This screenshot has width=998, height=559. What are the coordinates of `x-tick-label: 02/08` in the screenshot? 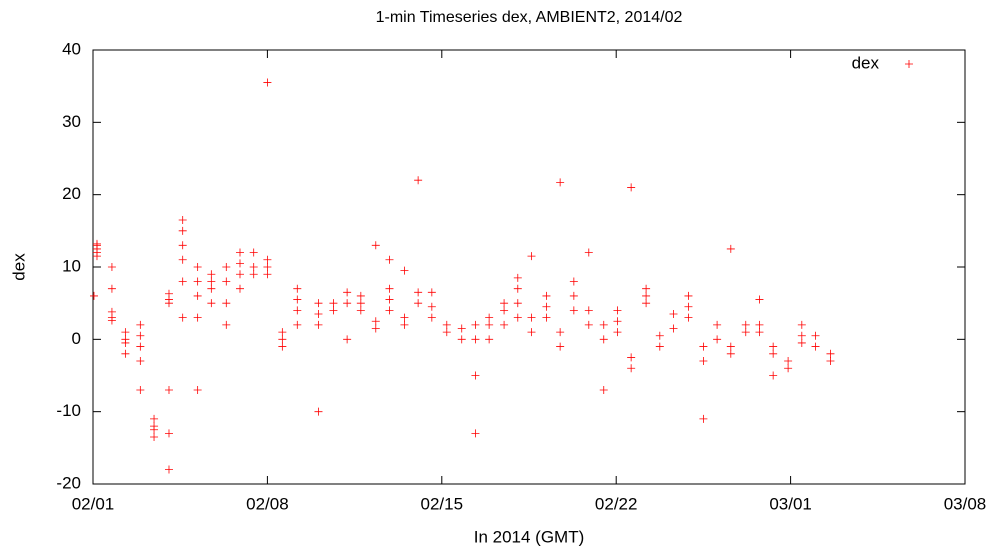 It's located at (267, 503).